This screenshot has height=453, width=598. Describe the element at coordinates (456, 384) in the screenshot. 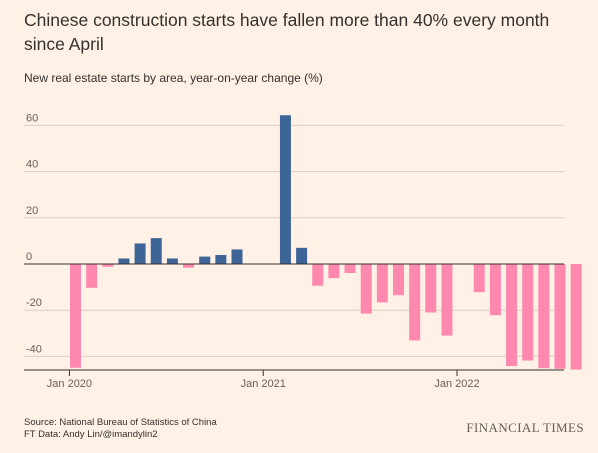

I see `x-tick-label: Jan 2022` at that location.